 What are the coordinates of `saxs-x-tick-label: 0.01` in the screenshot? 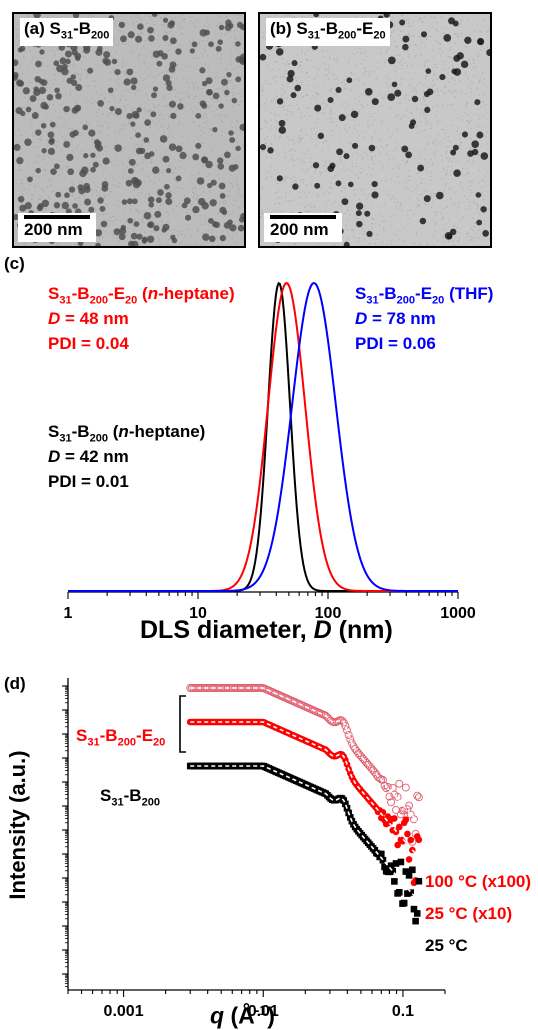 It's located at (263, 1011).